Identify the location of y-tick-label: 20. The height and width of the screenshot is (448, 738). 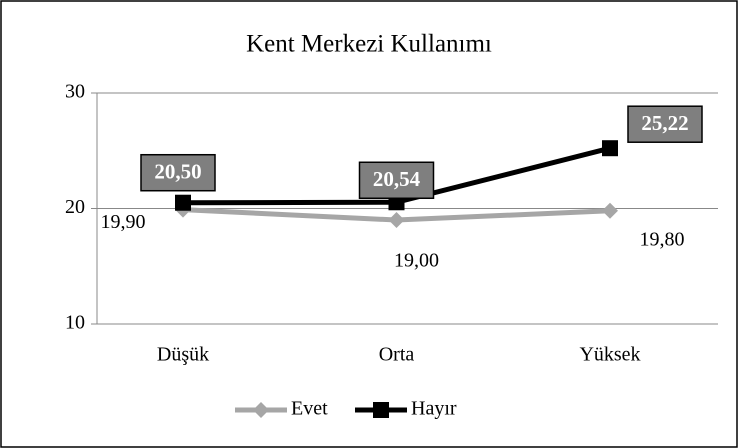
(75, 207).